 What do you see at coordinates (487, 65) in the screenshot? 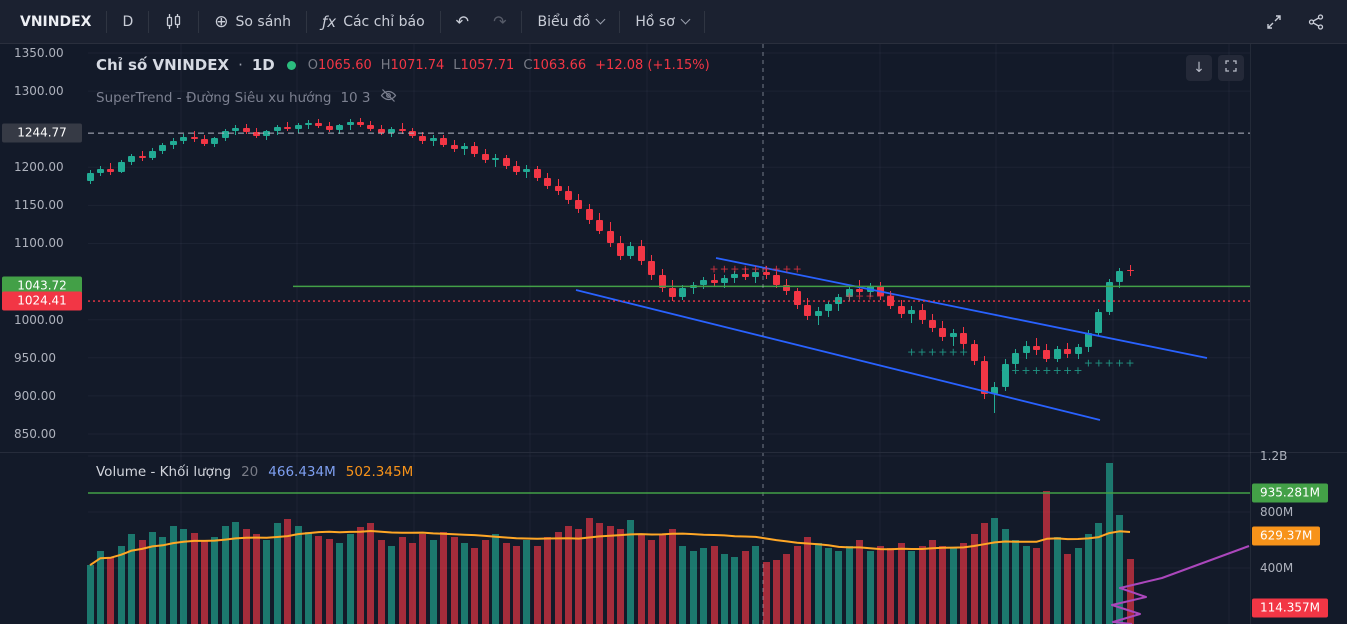
I see `low-value: 1057.71` at bounding box center [487, 65].